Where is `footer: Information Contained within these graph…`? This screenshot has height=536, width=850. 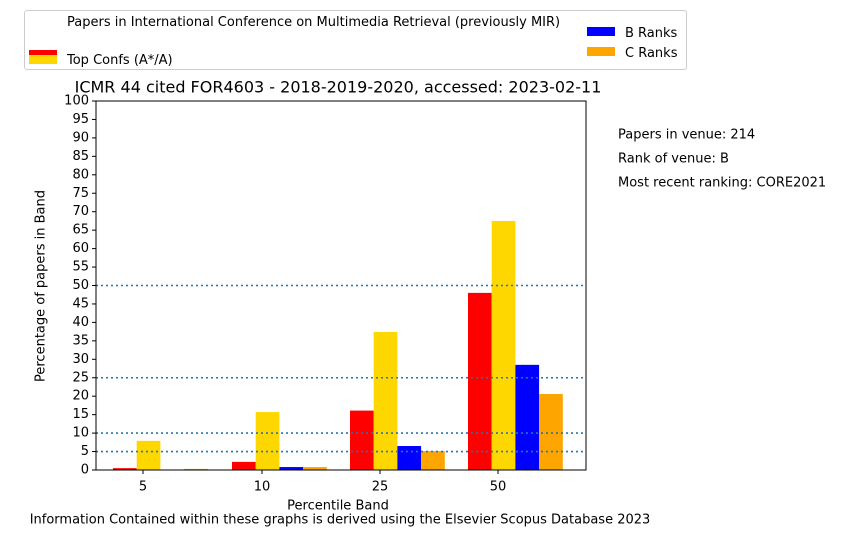
footer: Information Contained within these graph… is located at coordinates (340, 520).